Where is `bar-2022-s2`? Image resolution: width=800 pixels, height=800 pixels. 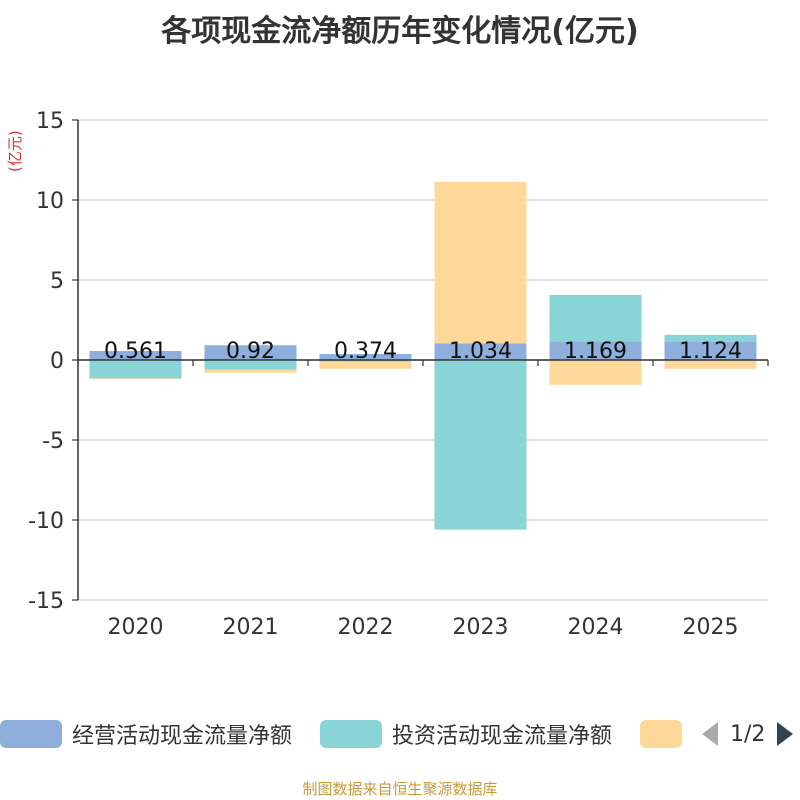
bar-2022-s2 is located at coordinates (365, 365).